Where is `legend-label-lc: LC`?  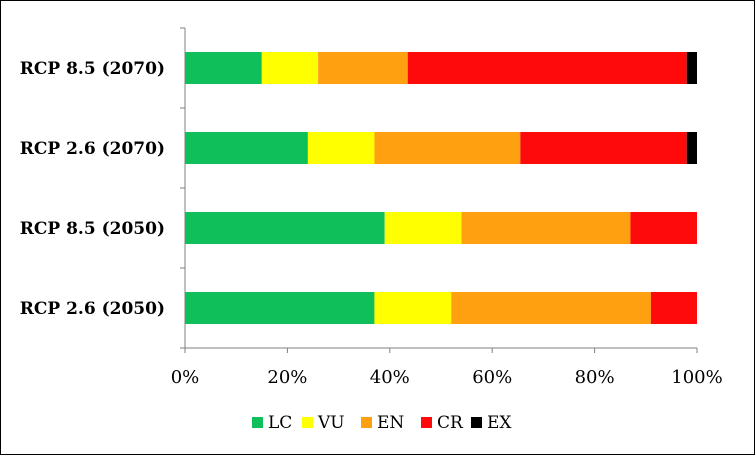
legend-label-lc: LC is located at coordinates (280, 423).